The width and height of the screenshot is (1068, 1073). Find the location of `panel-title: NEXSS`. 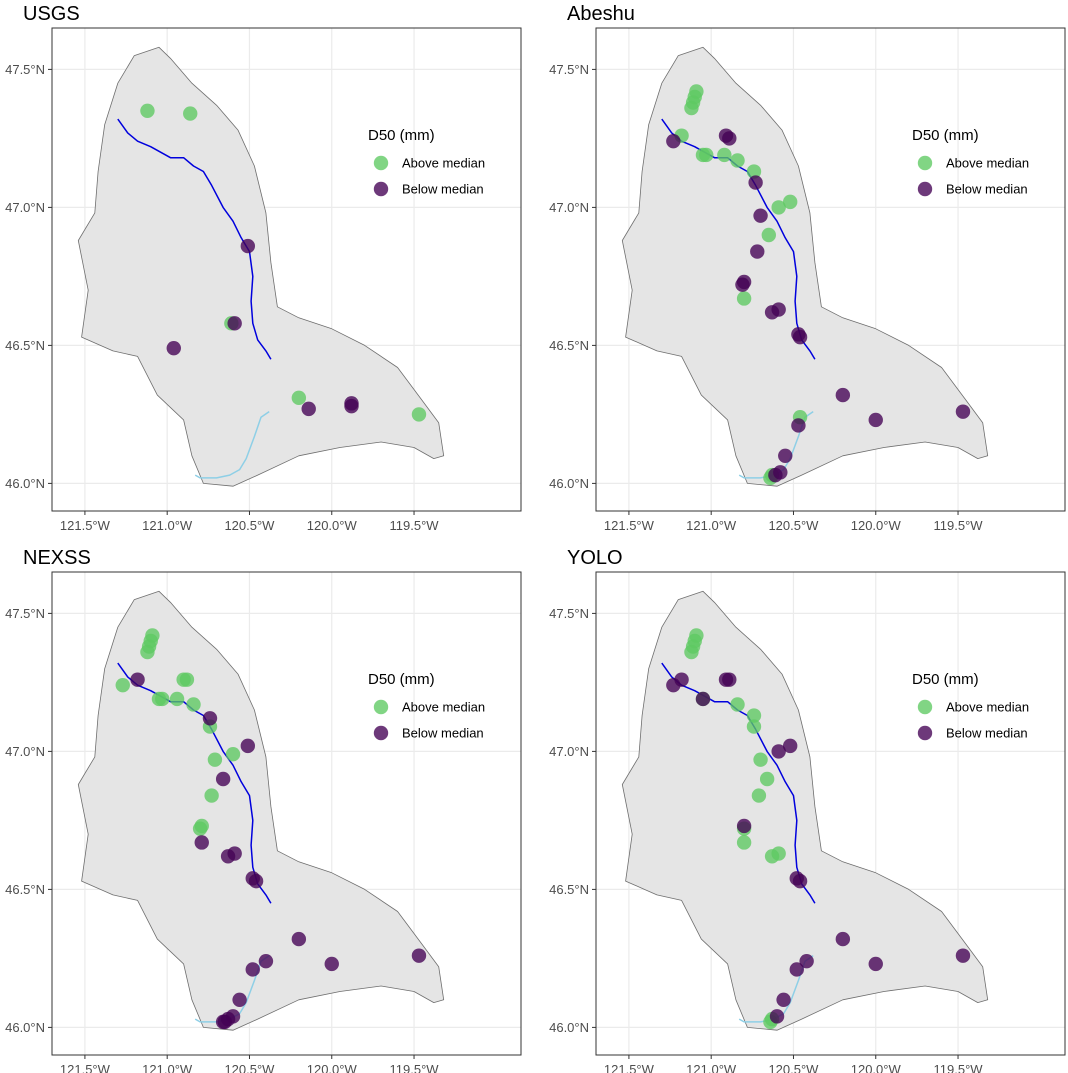

panel-title: NEXSS is located at coordinates (57, 558).